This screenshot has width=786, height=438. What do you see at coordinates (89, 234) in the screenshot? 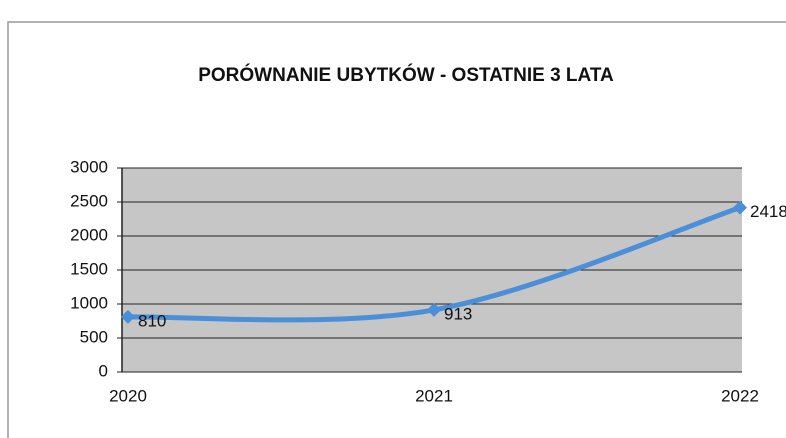
I see `y-tick-label: 2000` at bounding box center [89, 234].